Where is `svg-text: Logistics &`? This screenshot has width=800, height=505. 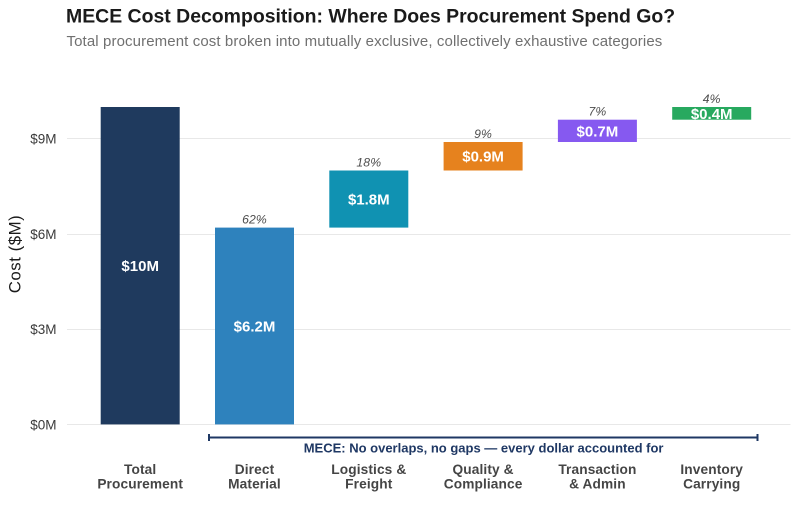 svg-text: Logistics & is located at coordinates (368, 469).